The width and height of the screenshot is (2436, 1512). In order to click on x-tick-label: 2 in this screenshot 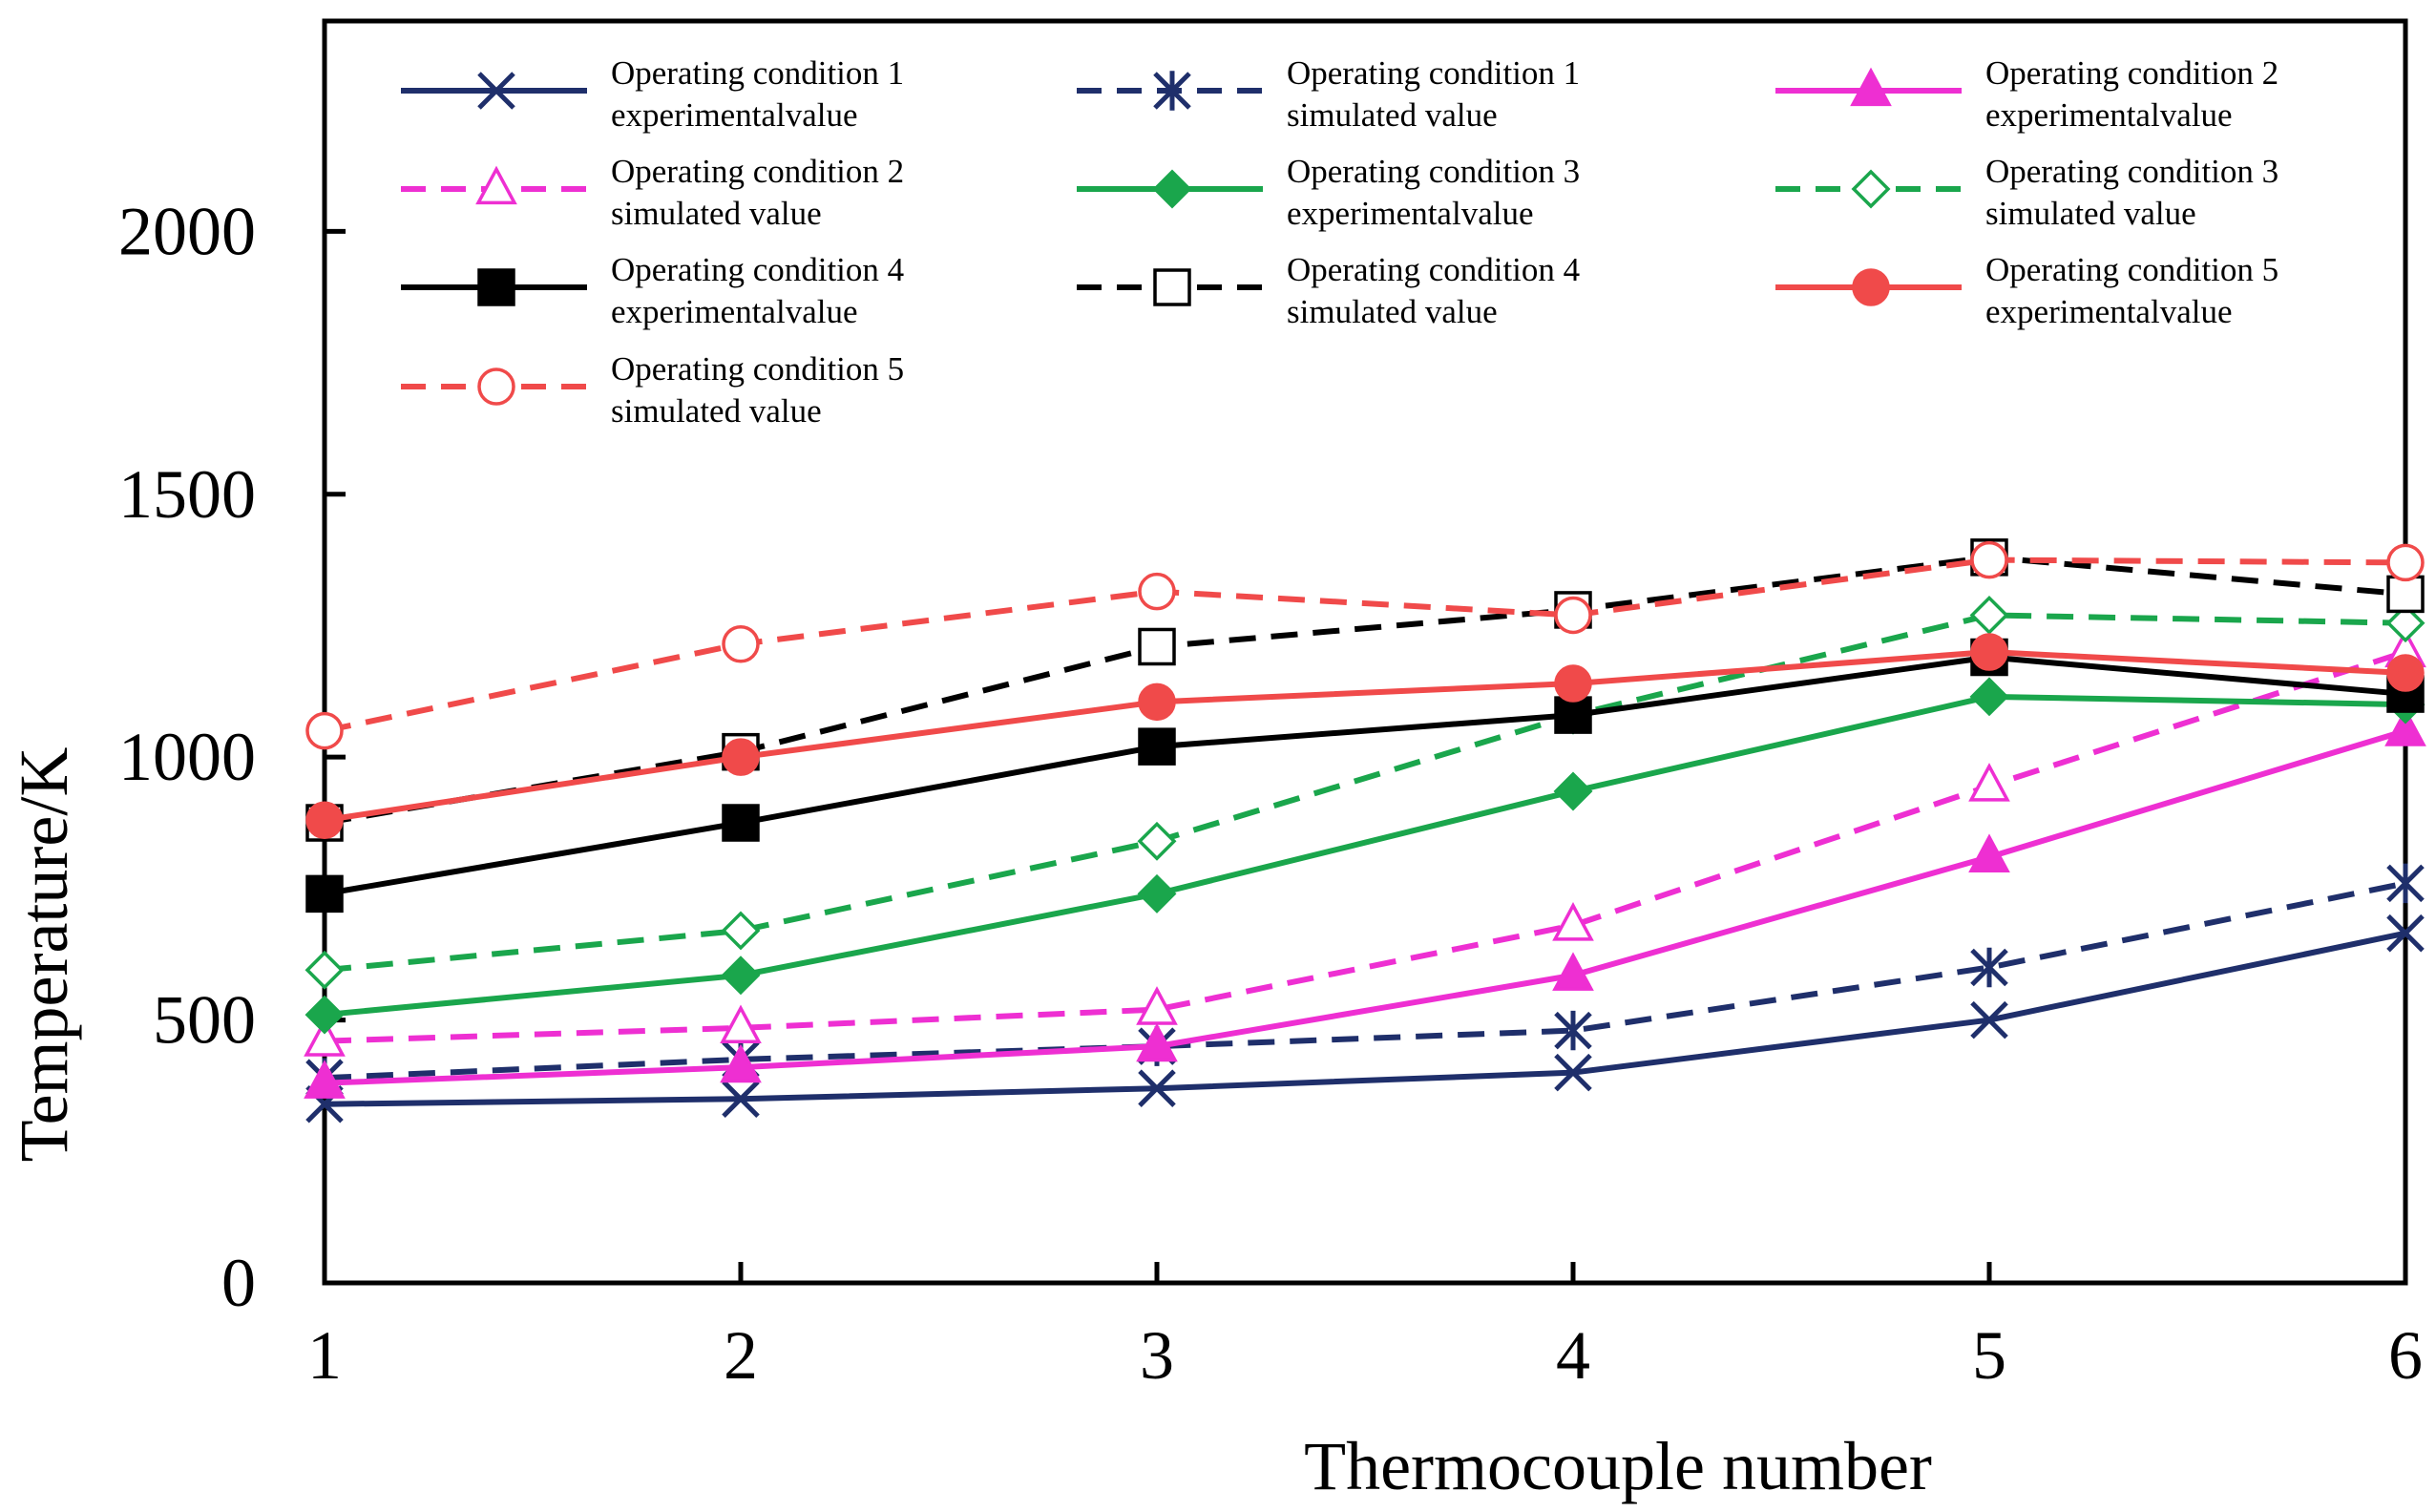, I will do `click(741, 1355)`.